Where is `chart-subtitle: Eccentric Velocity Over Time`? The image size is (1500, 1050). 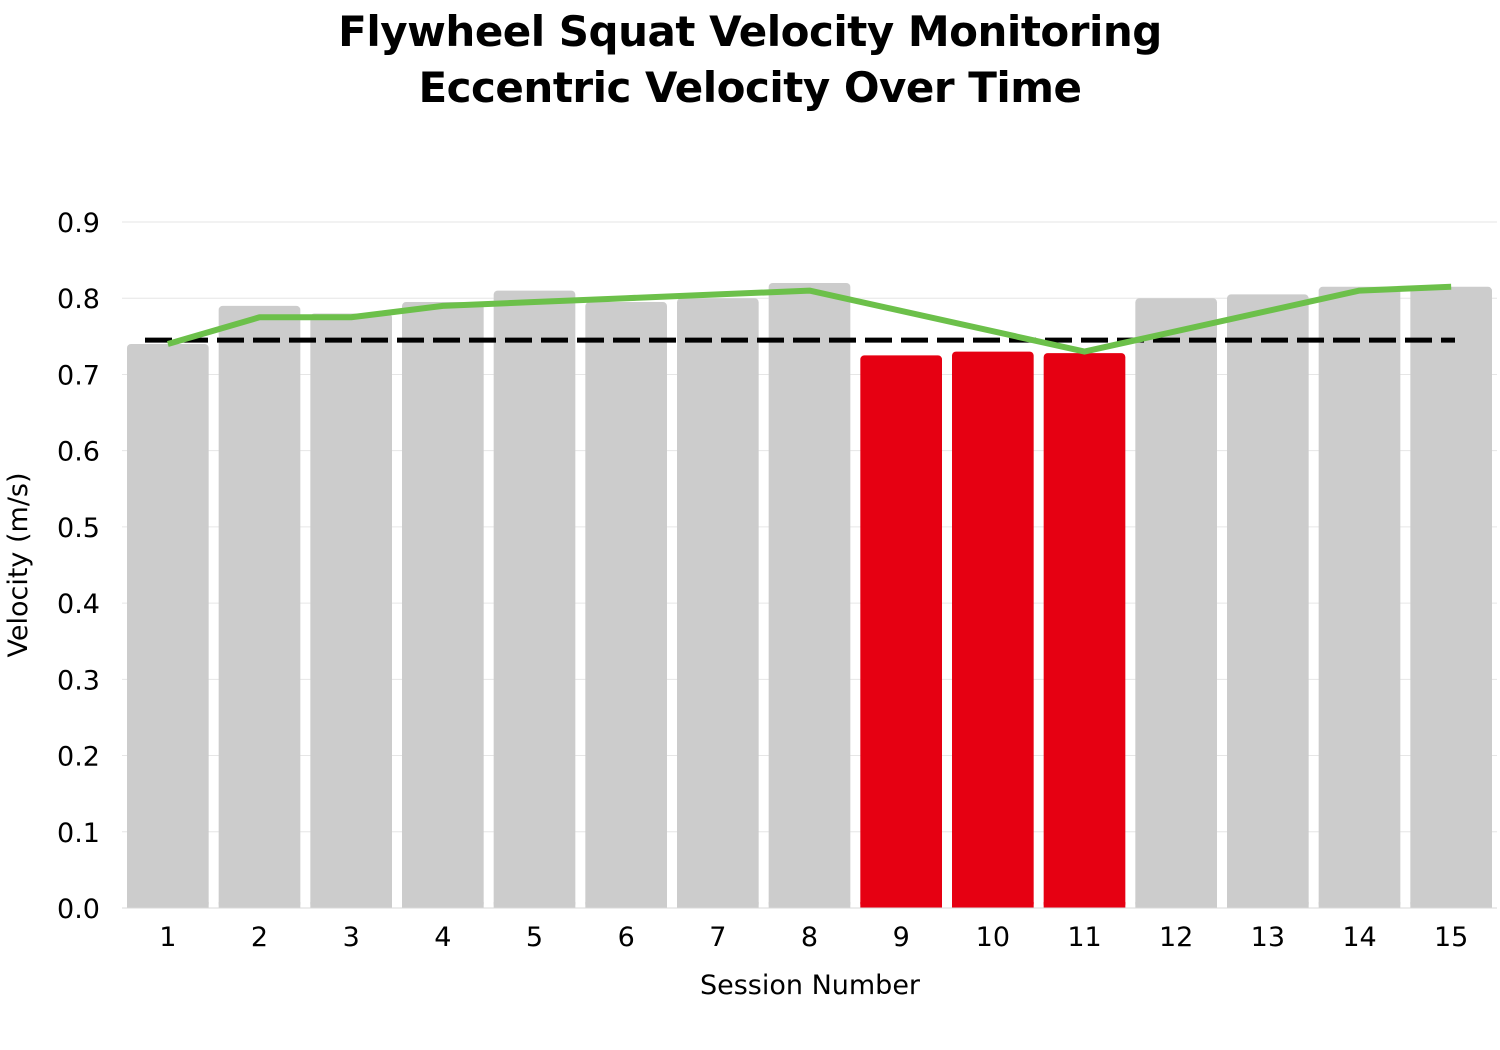
chart-subtitle: Eccentric Velocity Over Time is located at coordinates (750, 87).